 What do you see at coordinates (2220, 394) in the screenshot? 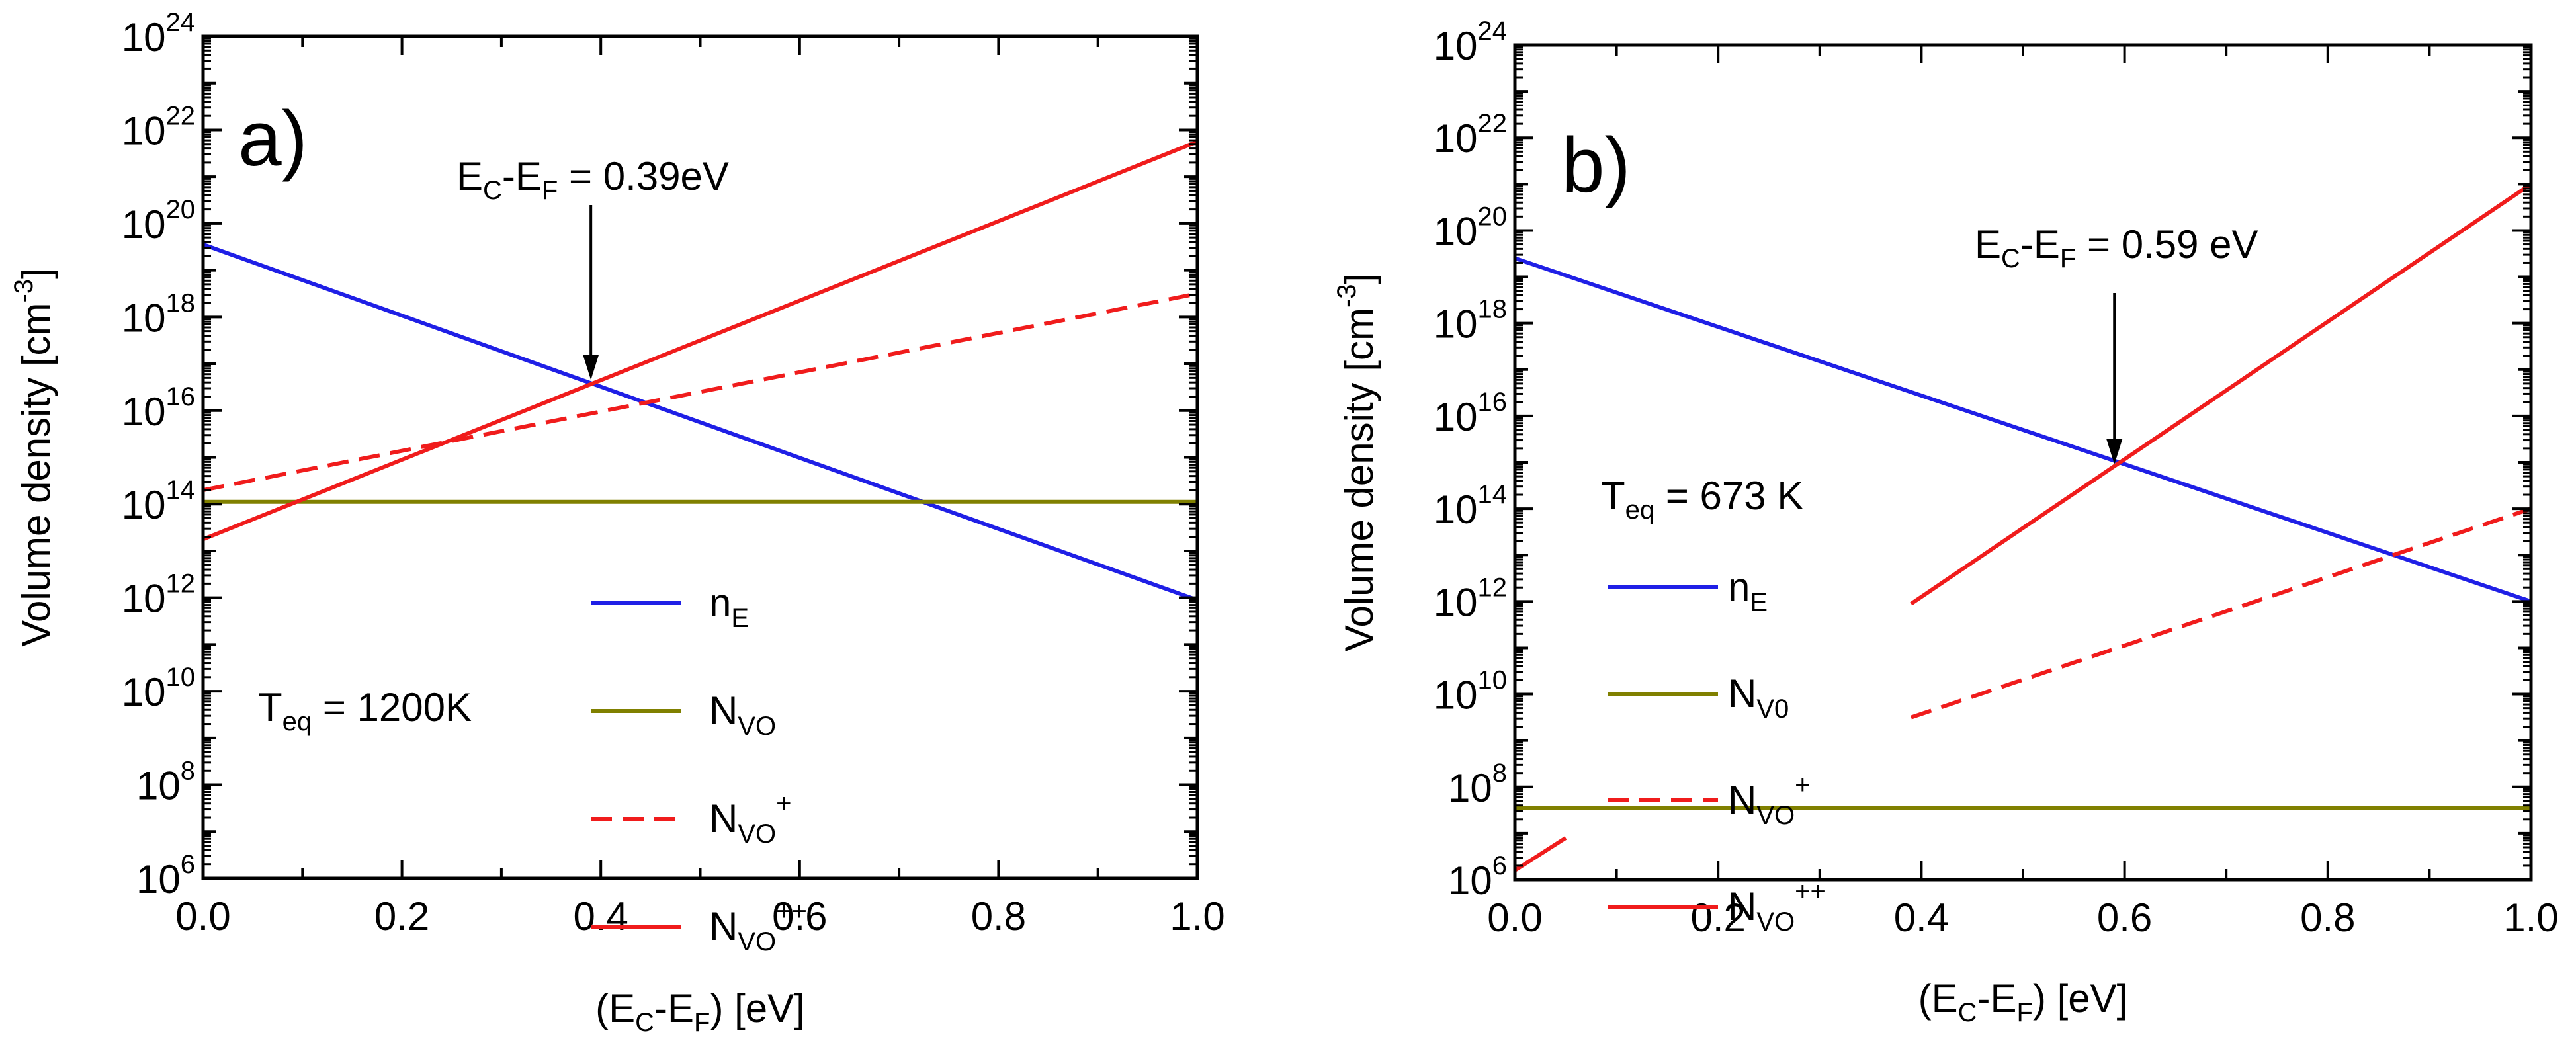
I see `series-line-nvoplusplus-seg2` at bounding box center [2220, 394].